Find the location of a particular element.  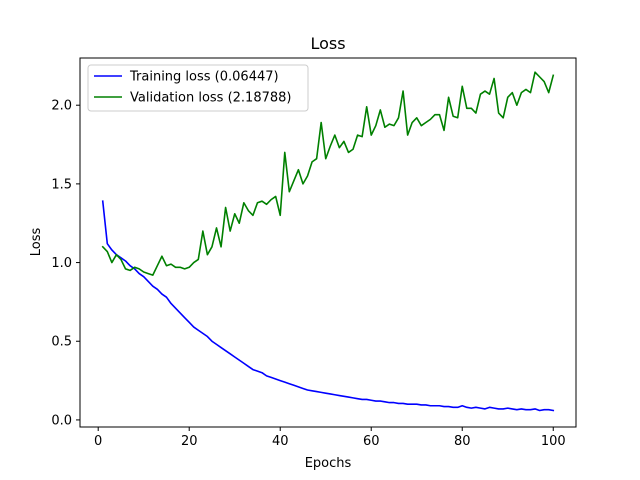

y-tick-label: 1.5 is located at coordinates (61, 184).